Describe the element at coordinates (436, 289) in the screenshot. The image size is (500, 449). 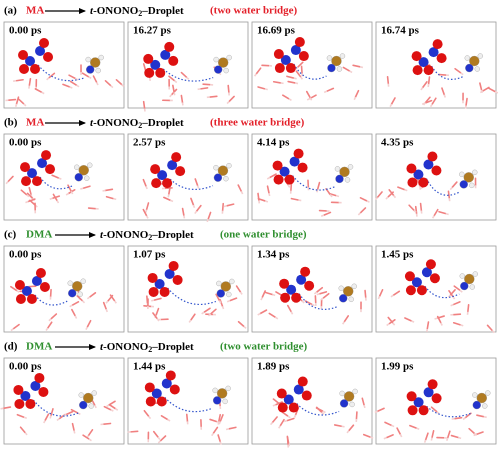
I see `snapshot-panel: 1.45 ps` at that location.